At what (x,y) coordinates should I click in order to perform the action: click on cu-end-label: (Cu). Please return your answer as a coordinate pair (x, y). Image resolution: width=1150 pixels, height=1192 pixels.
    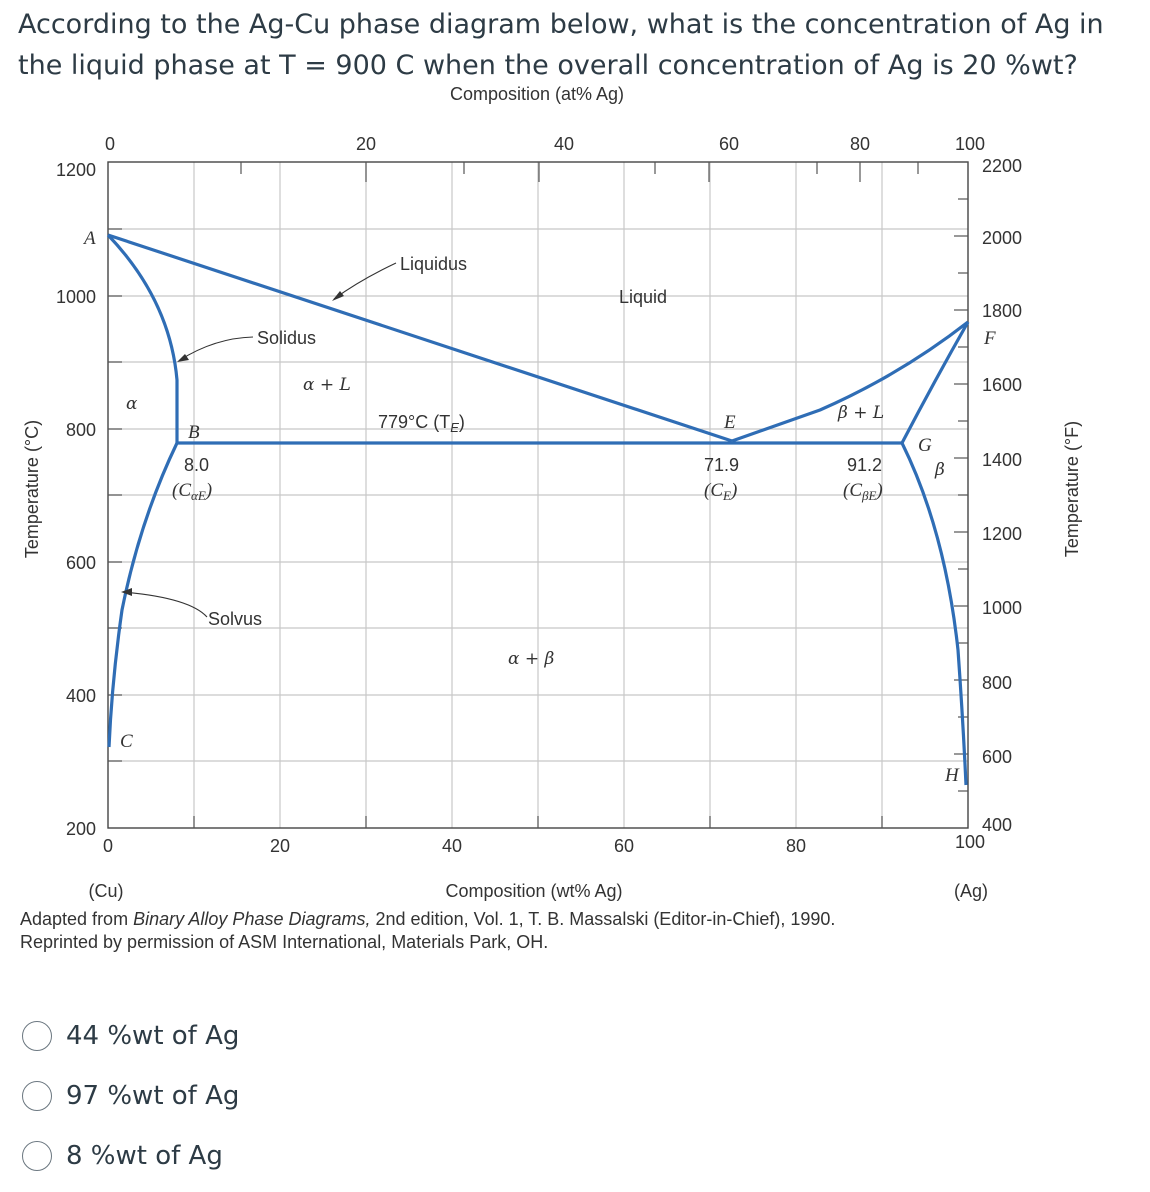
    Looking at the image, I should click on (106, 891).